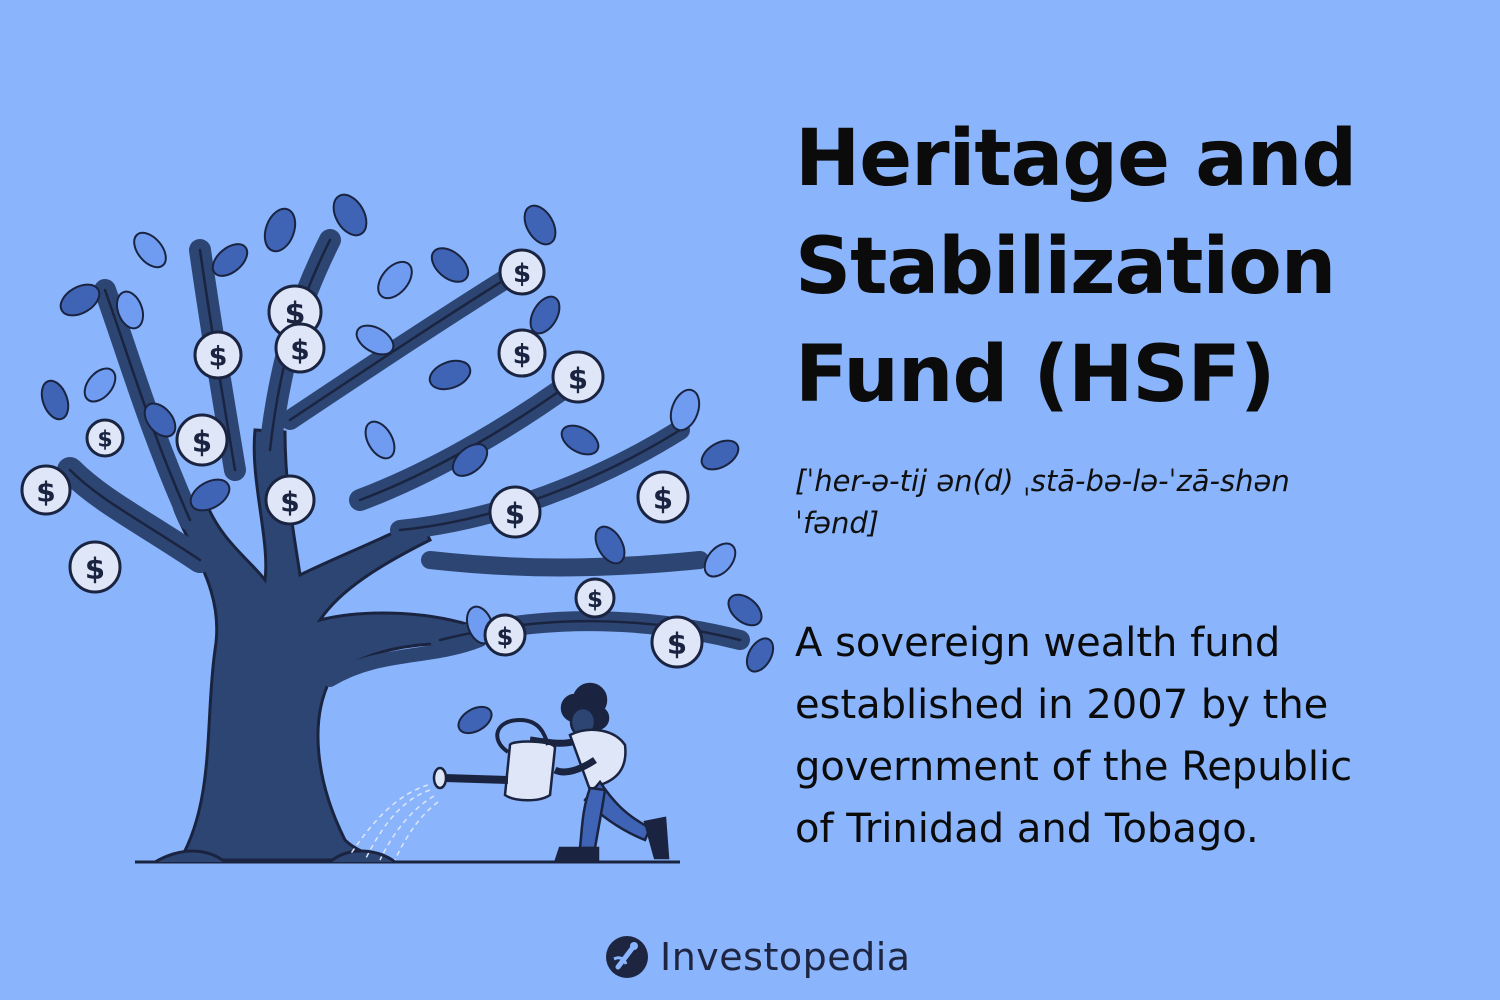 Image resolution: width=1500 pixels, height=1000 pixels. I want to click on investopedia-logo-icon, so click(627, 957).